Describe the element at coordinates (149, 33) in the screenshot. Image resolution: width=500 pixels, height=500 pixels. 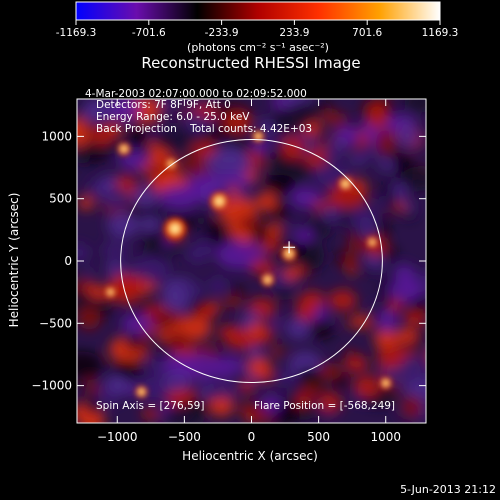
I see `colorbar-tick-label: -701.6` at that location.